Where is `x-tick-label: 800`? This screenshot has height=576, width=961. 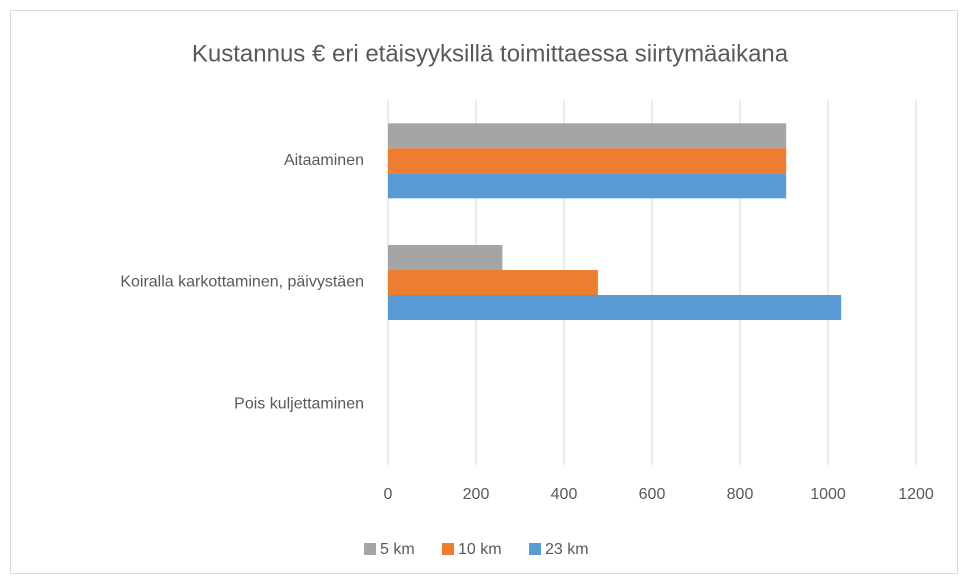 x-tick-label: 800 is located at coordinates (740, 494).